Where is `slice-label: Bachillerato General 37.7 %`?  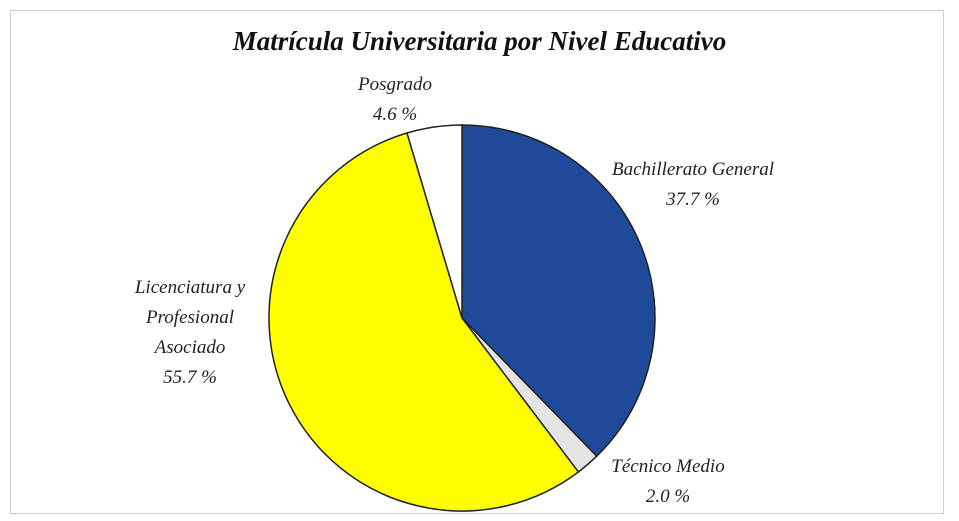 slice-label: Bachillerato General 37.7 % is located at coordinates (693, 185).